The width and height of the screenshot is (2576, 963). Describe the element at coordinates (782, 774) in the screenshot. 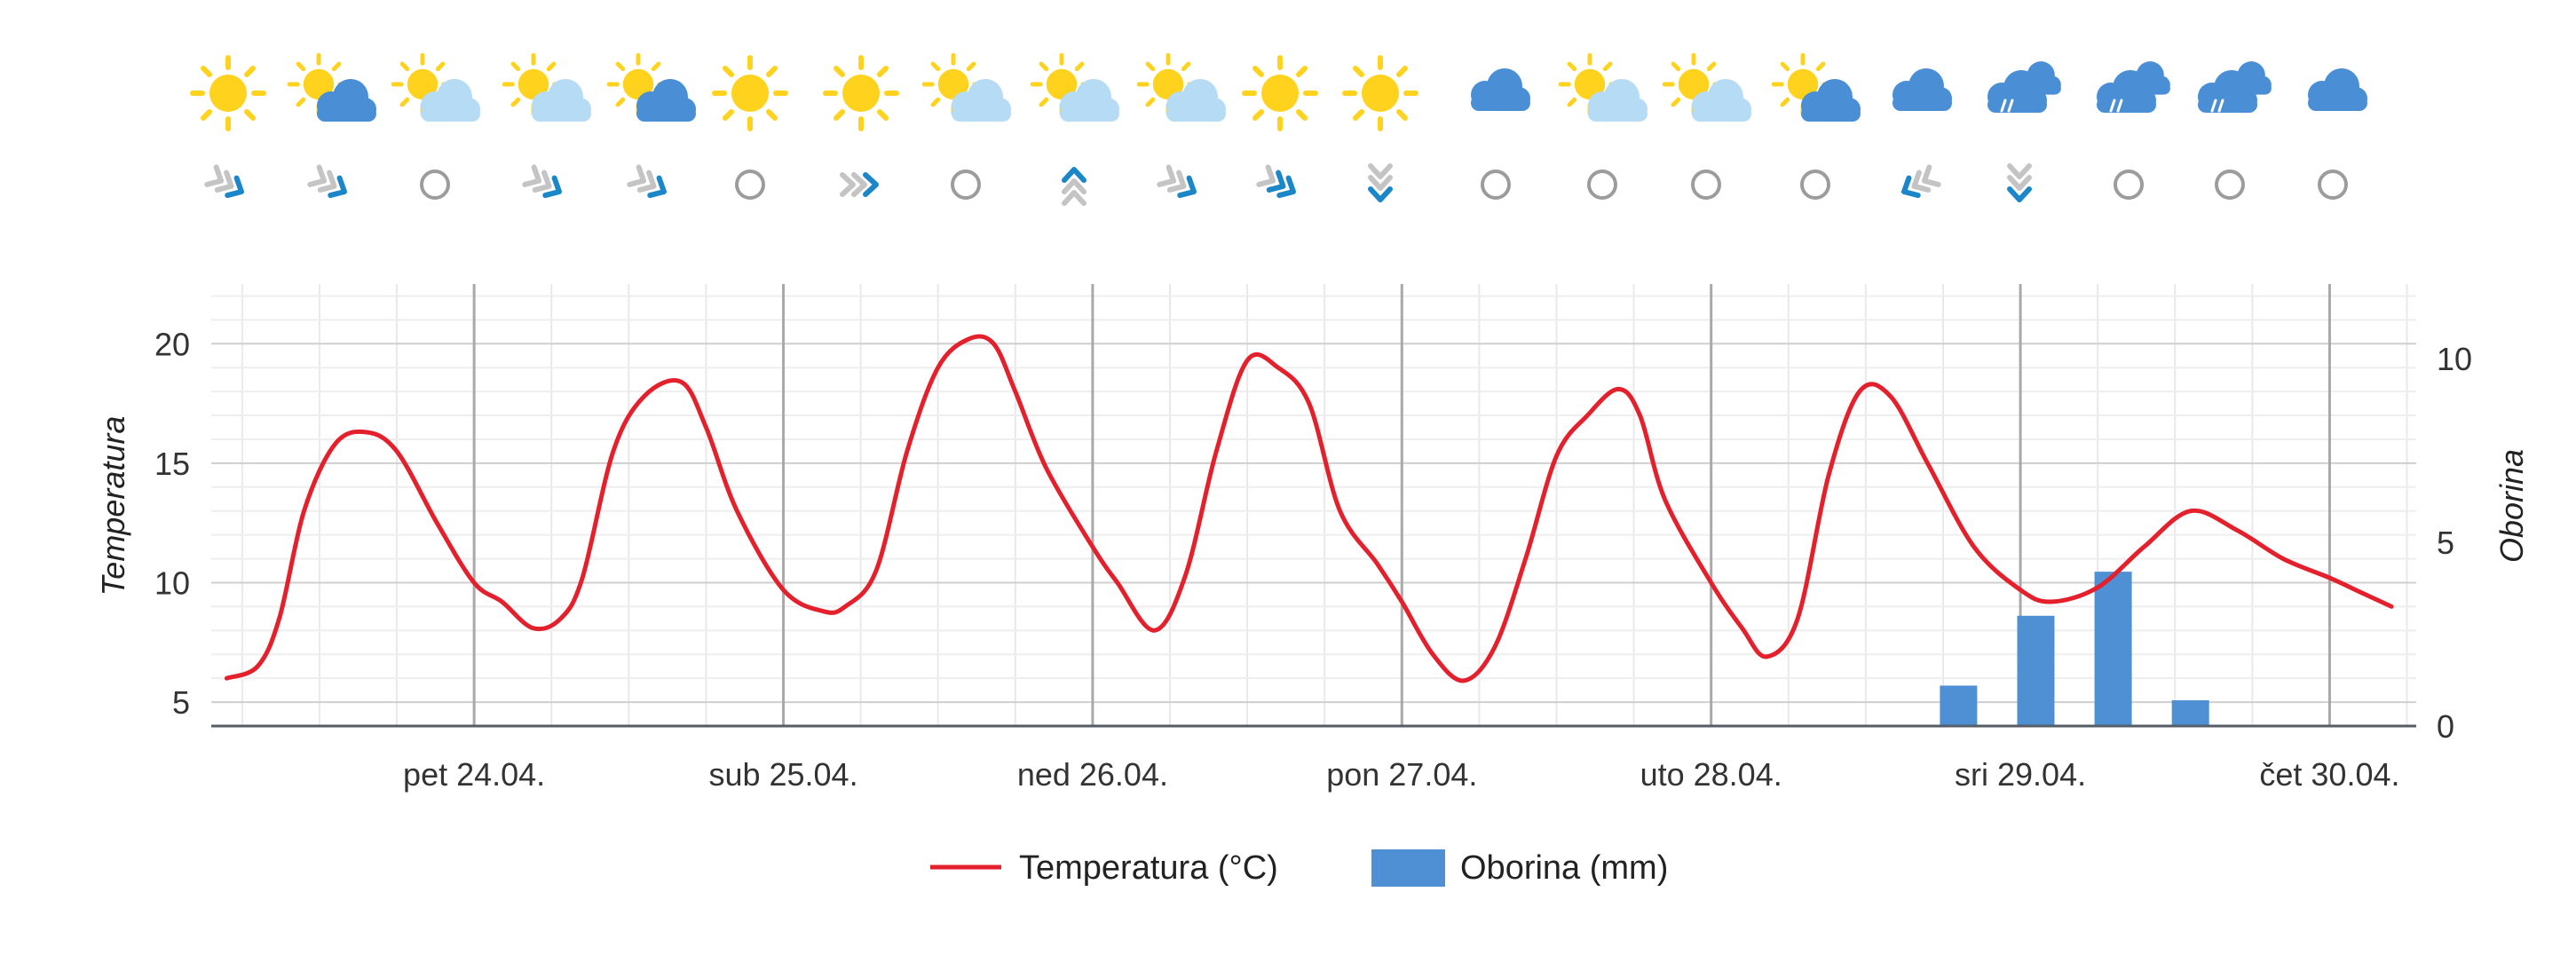

I see `x-tick-label: sub 25.04.` at that location.